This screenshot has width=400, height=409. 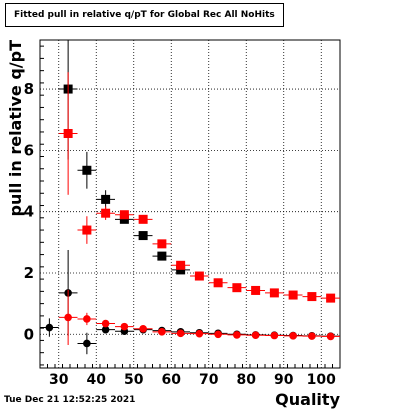 What do you see at coordinates (97, 380) in the screenshot?
I see `x-tick-label: 40` at bounding box center [97, 380].